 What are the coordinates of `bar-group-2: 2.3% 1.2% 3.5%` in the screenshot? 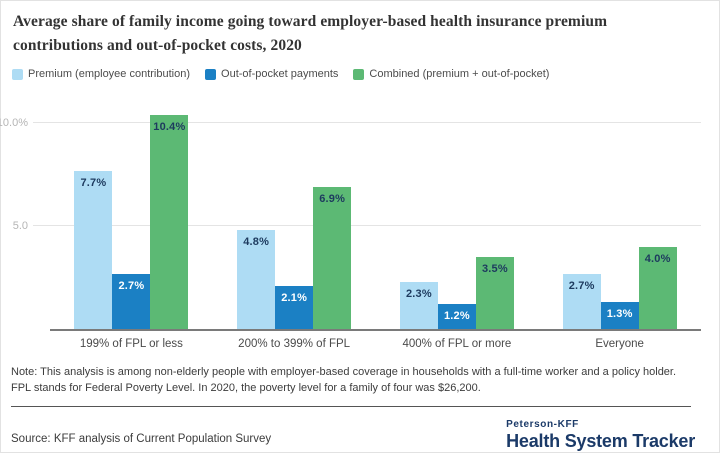 It's located at (456, 293).